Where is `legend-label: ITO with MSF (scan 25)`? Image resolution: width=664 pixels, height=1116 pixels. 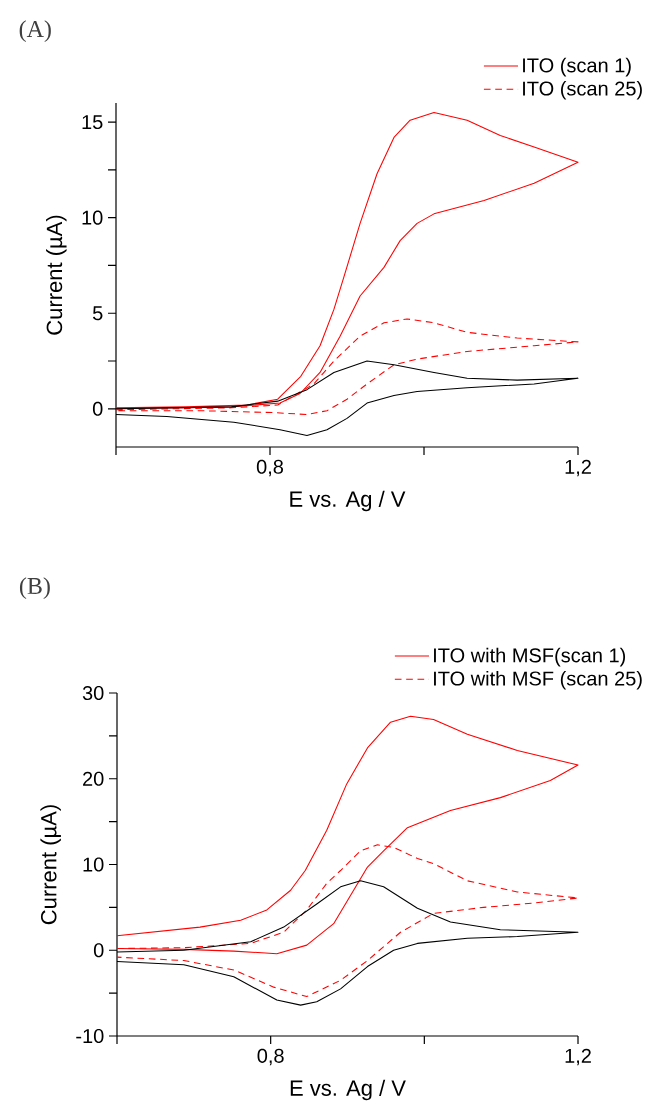 legend-label: ITO with MSF (scan 25) is located at coordinates (538, 680).